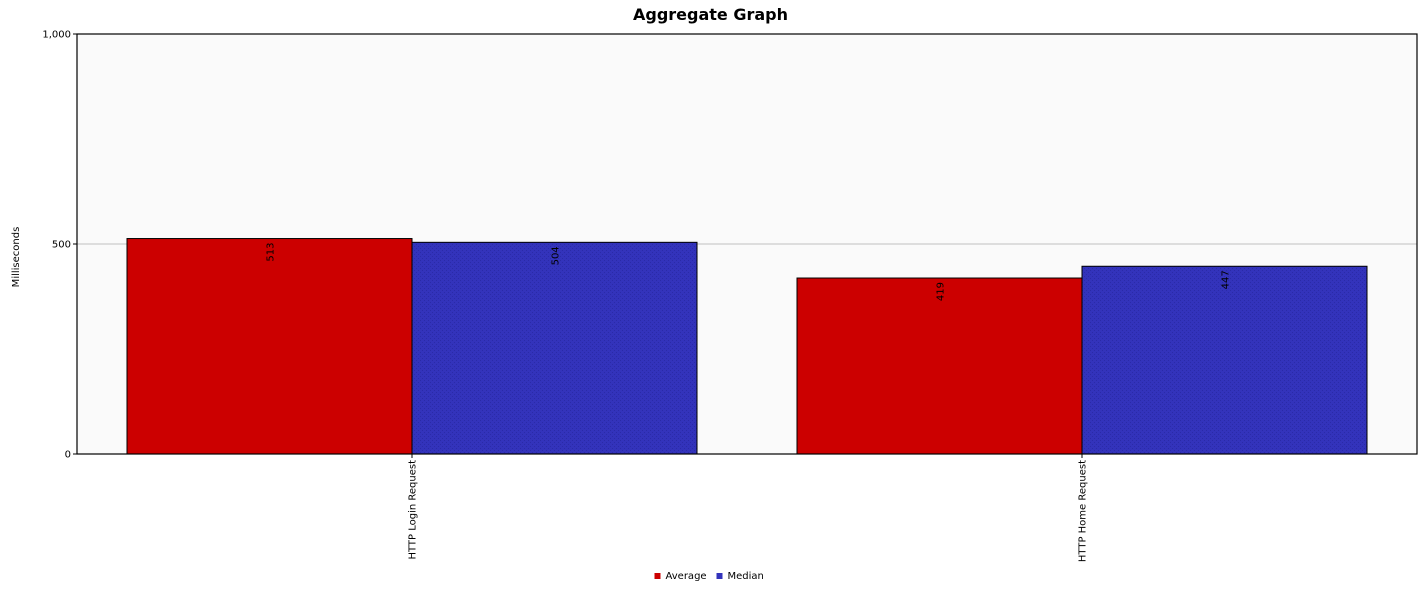 The height and width of the screenshot is (595, 1421). What do you see at coordinates (746, 576) in the screenshot?
I see `legend-label-median: Median` at bounding box center [746, 576].